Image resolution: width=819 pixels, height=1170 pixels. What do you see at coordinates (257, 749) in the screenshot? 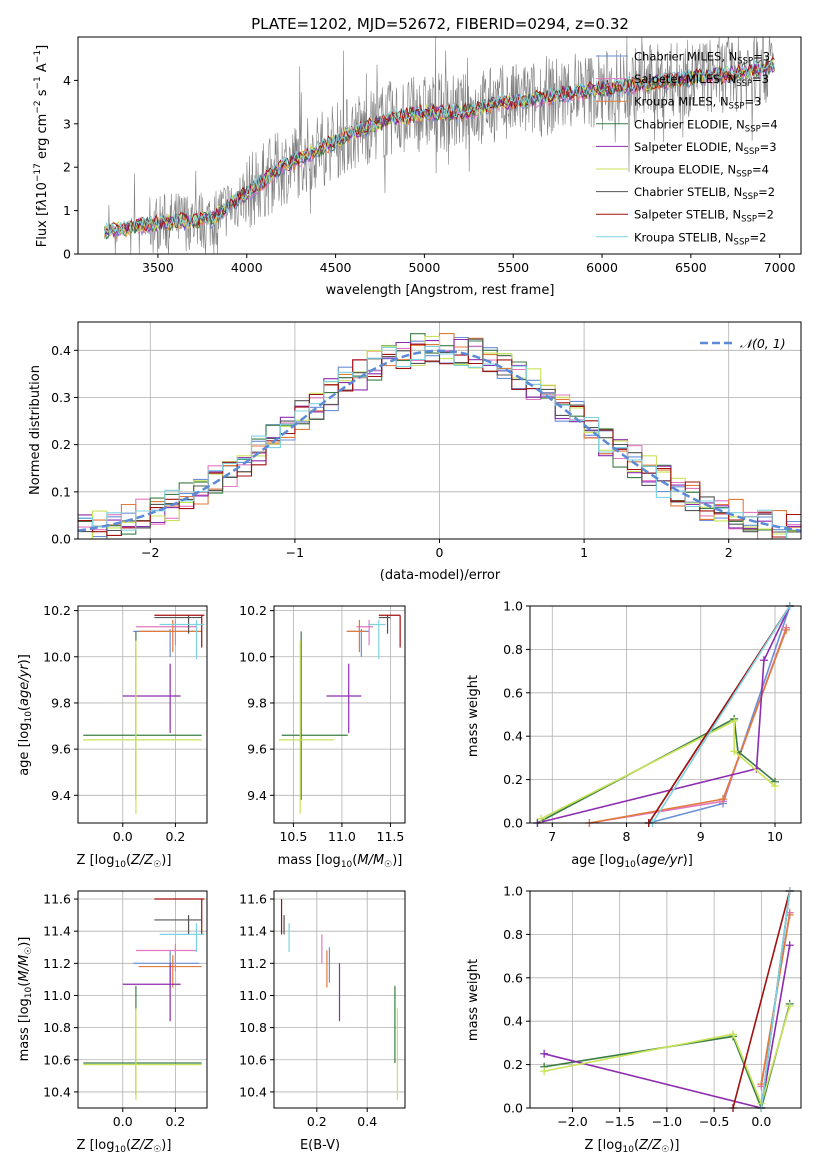
I see `y-tick-label: 9.6` at bounding box center [257, 749].